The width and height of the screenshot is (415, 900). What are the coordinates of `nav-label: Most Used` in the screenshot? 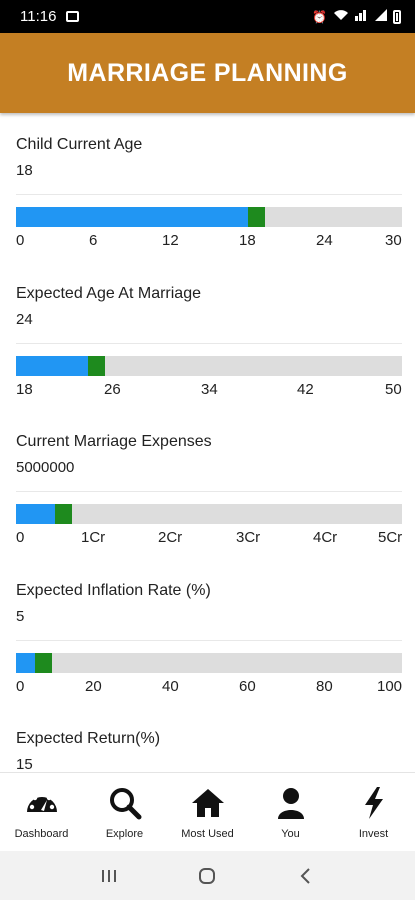 It's located at (207, 834).